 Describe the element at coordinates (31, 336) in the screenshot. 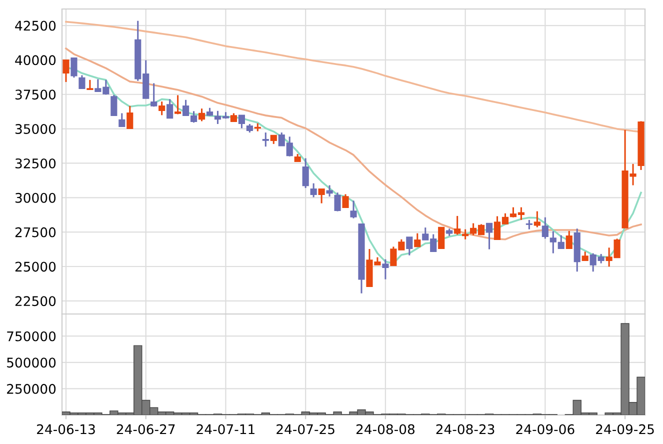

I see `y-tick-label: 750000` at that location.